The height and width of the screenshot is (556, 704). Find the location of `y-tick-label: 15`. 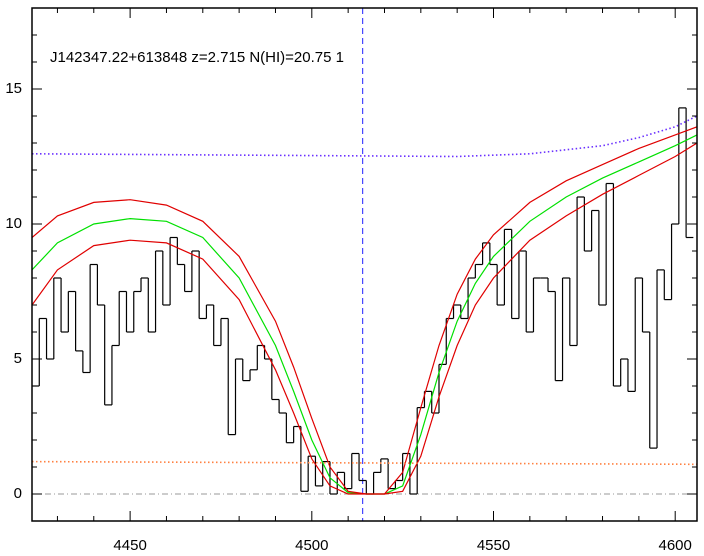

y-tick-label: 15 is located at coordinates (13, 88).